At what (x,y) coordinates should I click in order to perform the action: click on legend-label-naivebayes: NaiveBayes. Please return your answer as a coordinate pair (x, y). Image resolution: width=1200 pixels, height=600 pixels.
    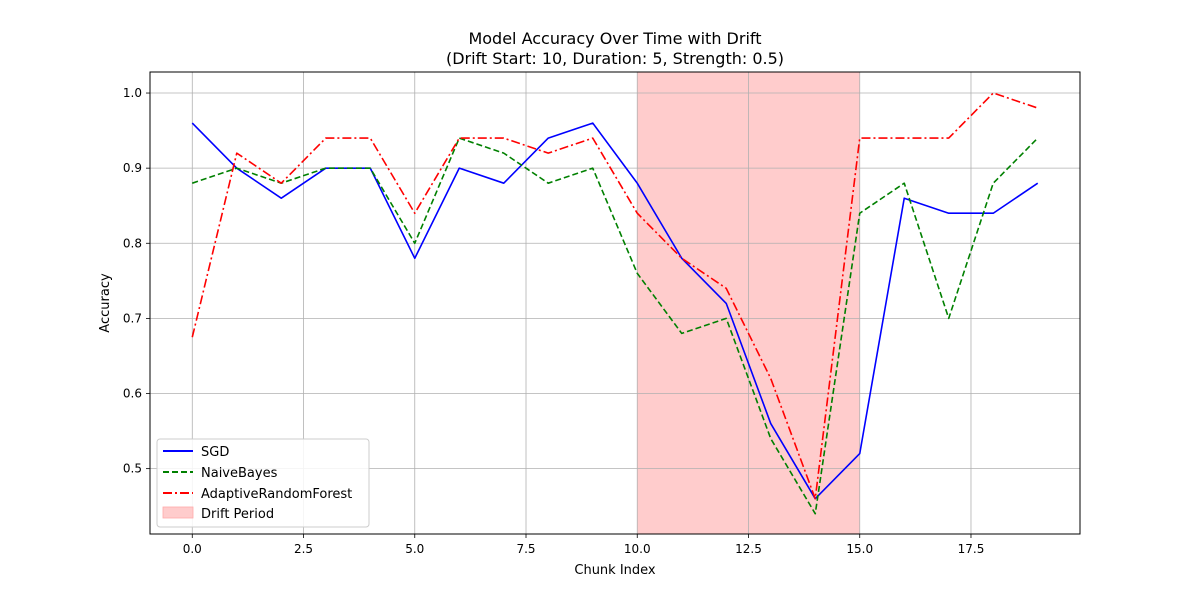
    Looking at the image, I should click on (239, 473).